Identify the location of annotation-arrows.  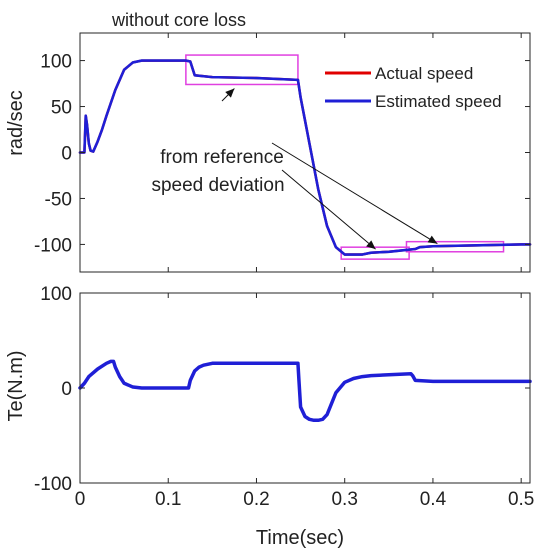
(329, 169).